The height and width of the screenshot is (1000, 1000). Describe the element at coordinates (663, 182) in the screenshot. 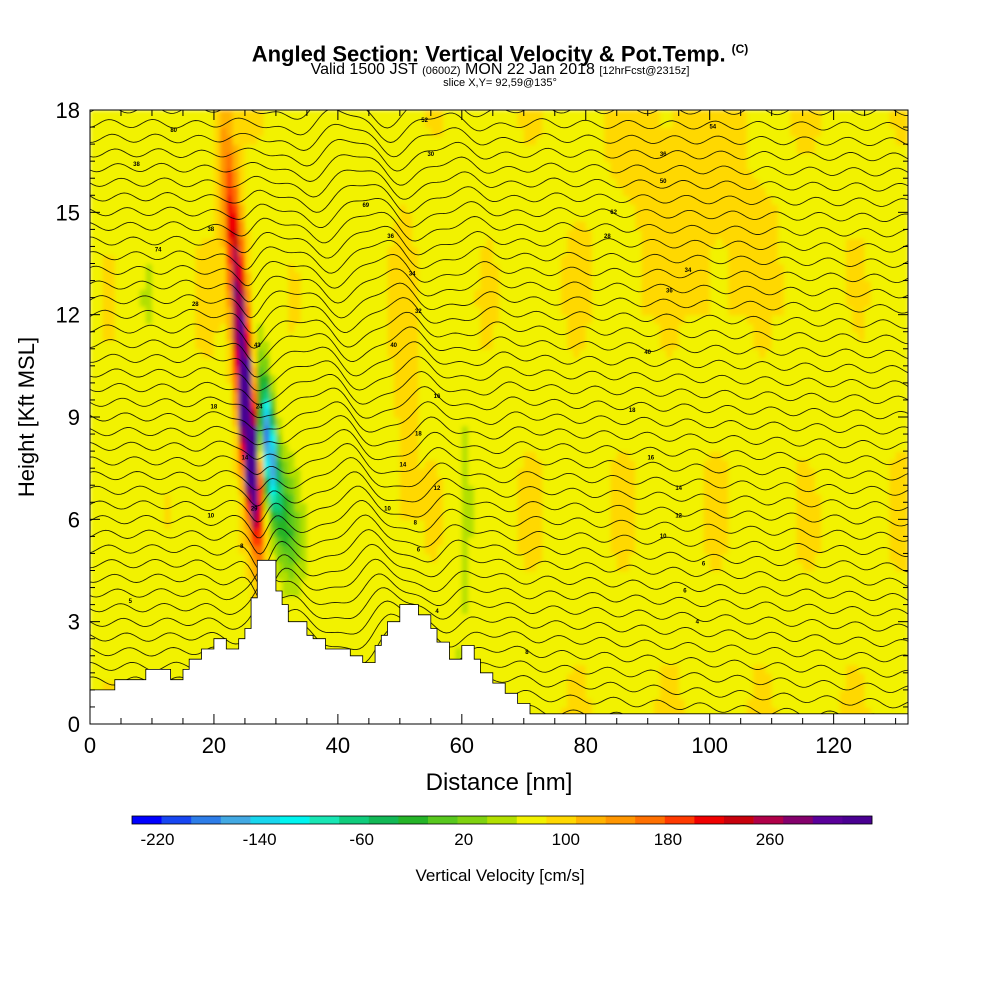

I see `contour-label: 50` at that location.